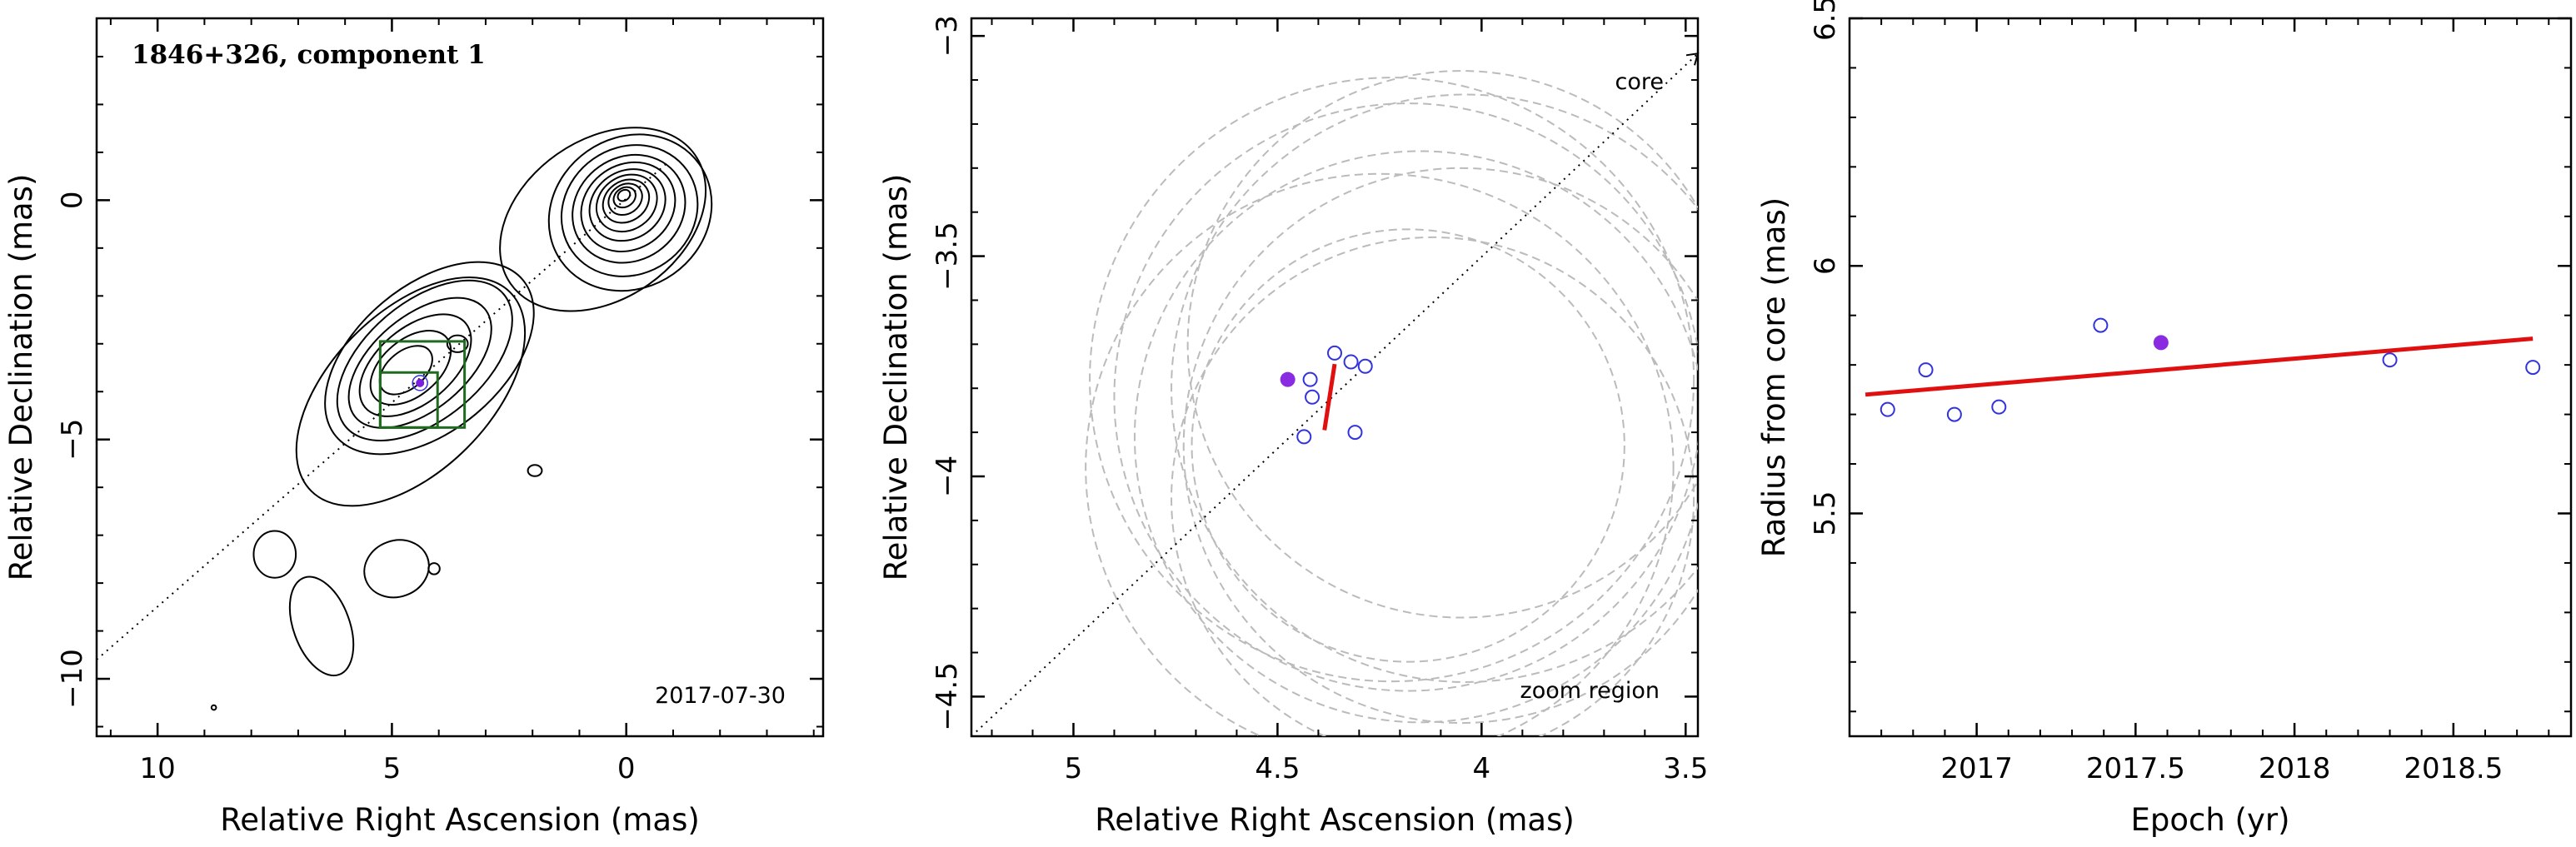  What do you see at coordinates (72, 679) in the screenshot?
I see `y-tick-label: −10` at bounding box center [72, 679].